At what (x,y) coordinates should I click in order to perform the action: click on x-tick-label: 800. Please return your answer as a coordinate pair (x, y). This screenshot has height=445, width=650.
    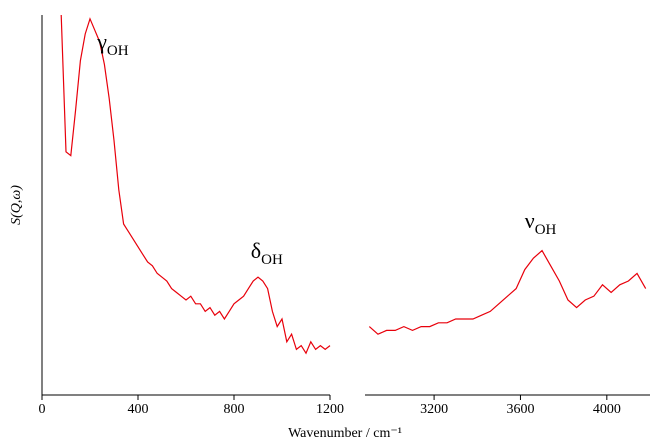
    Looking at the image, I should click on (234, 409).